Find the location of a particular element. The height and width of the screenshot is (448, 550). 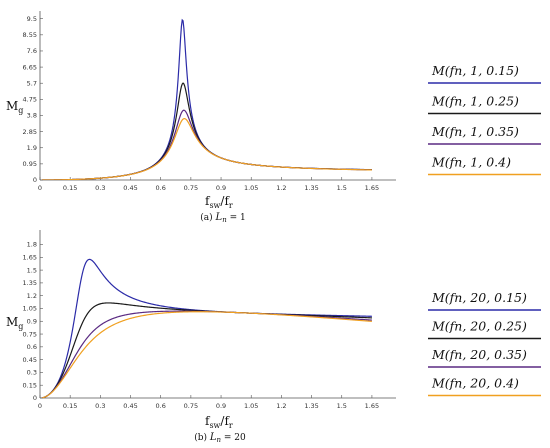

y-tick-label: 1.9 is located at coordinates (32, 148).